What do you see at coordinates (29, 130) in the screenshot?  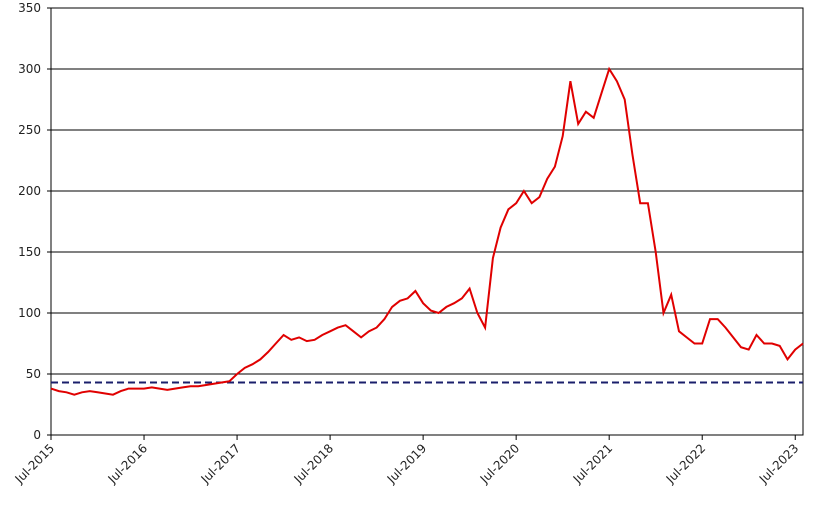 I see `y-tick-label: 250` at bounding box center [29, 130].